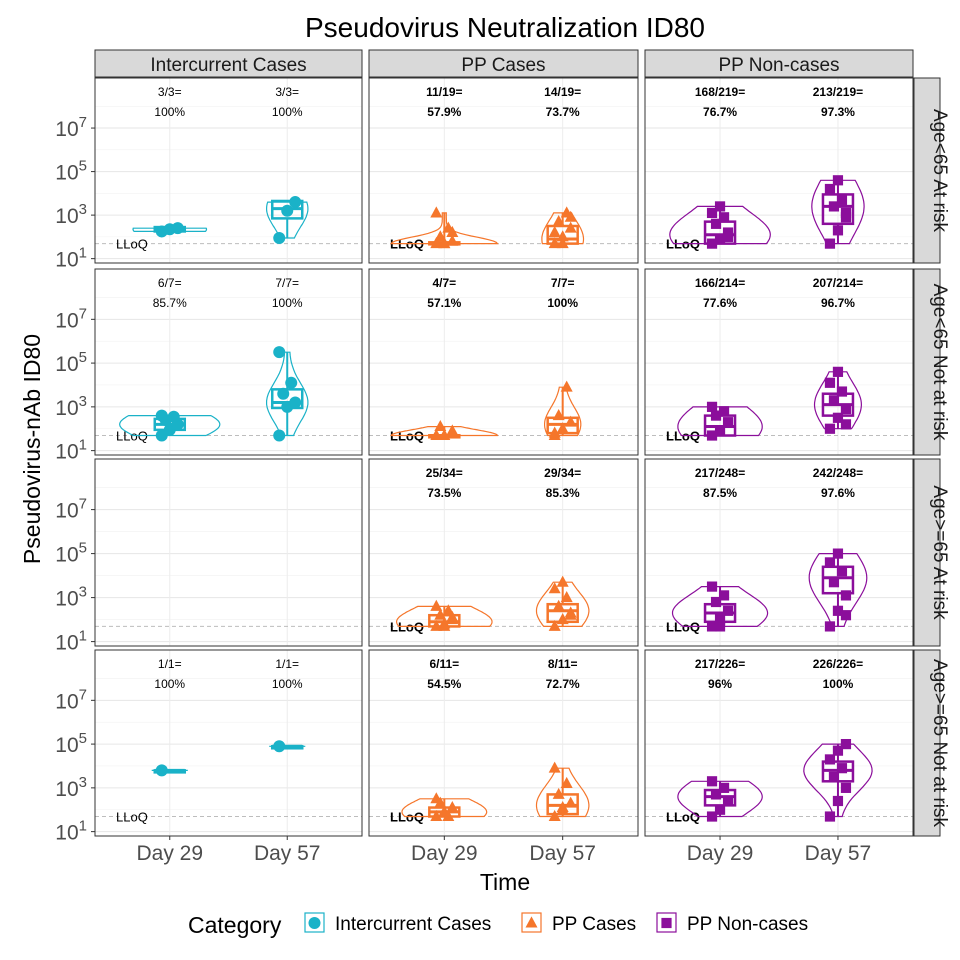 This screenshot has height=960, width=960. I want to click on legend-marker, so click(531, 922).